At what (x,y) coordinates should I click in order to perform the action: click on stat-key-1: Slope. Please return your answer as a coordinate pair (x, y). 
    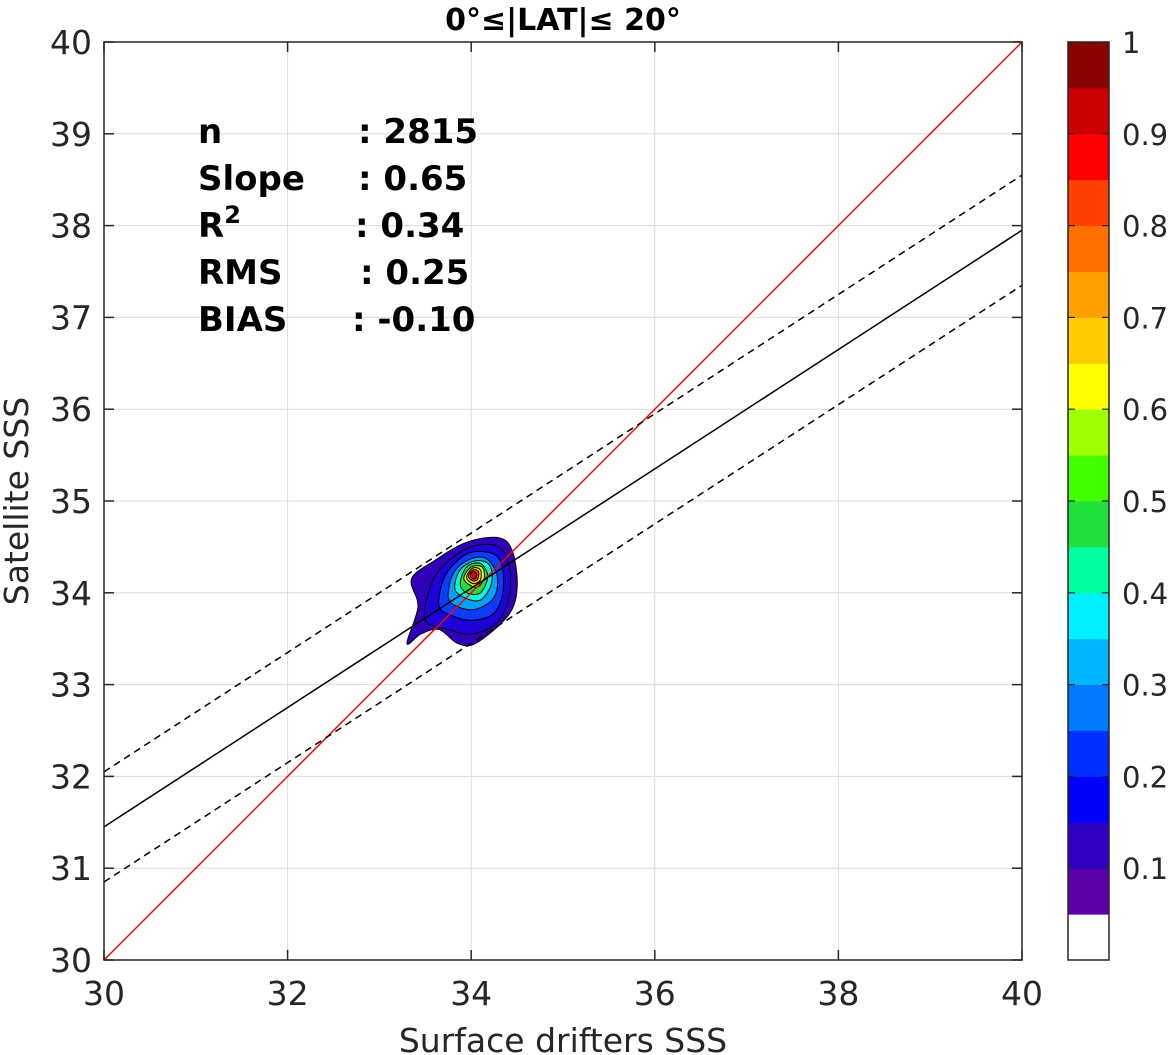
    Looking at the image, I should click on (251, 179).